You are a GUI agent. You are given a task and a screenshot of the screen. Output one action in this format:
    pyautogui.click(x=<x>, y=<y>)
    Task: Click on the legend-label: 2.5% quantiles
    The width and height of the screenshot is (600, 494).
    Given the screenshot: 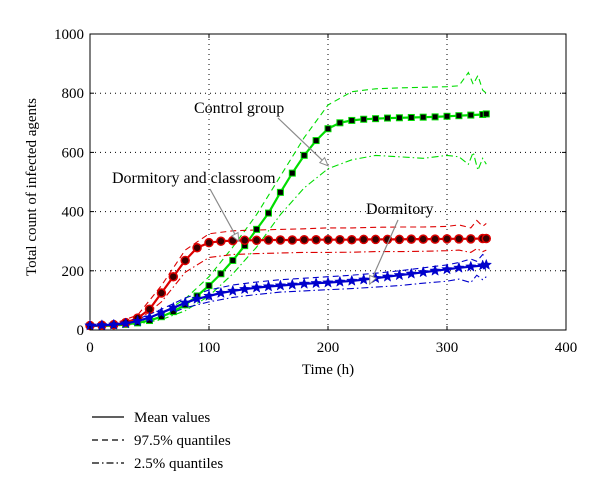 What is the action you would take?
    pyautogui.click(x=178, y=464)
    